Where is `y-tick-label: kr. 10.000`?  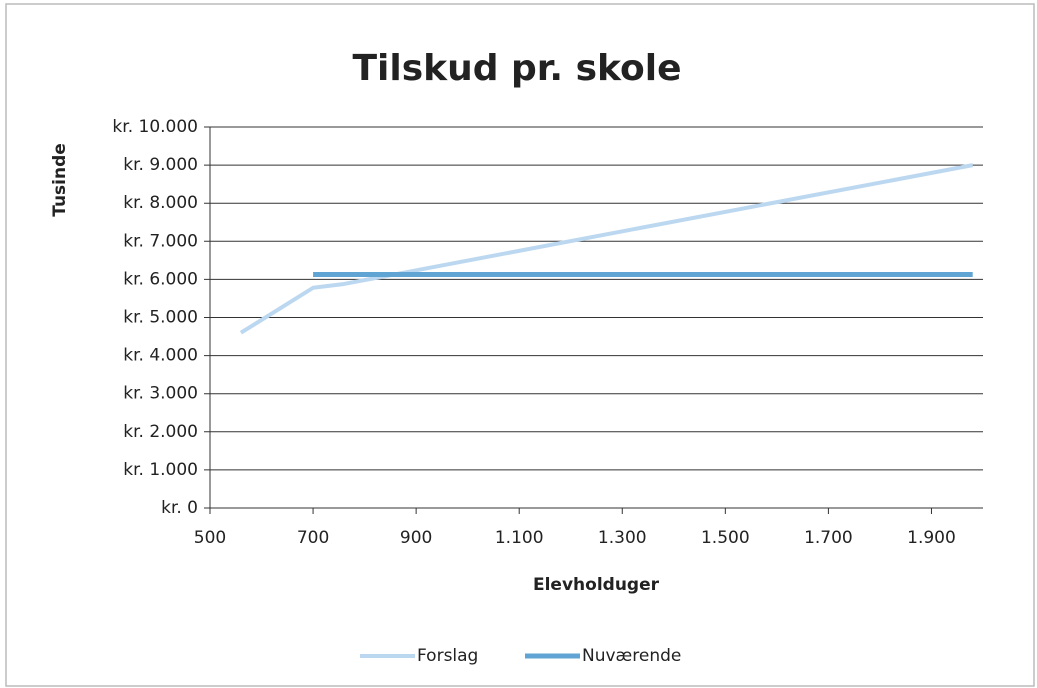 y-tick-label: kr. 10.000 is located at coordinates (155, 127).